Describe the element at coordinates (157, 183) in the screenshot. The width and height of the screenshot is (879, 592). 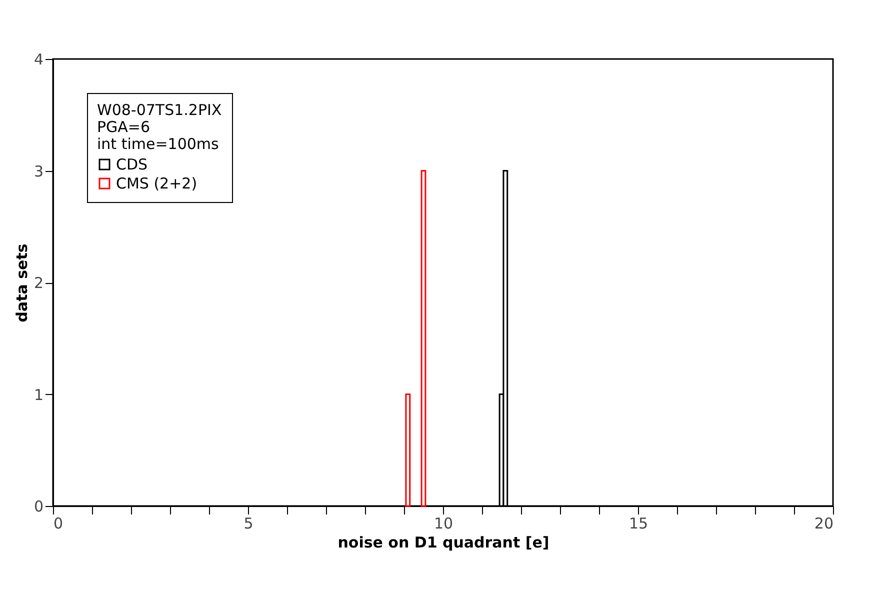
I see `legend-label: CMS (2+2)` at that location.